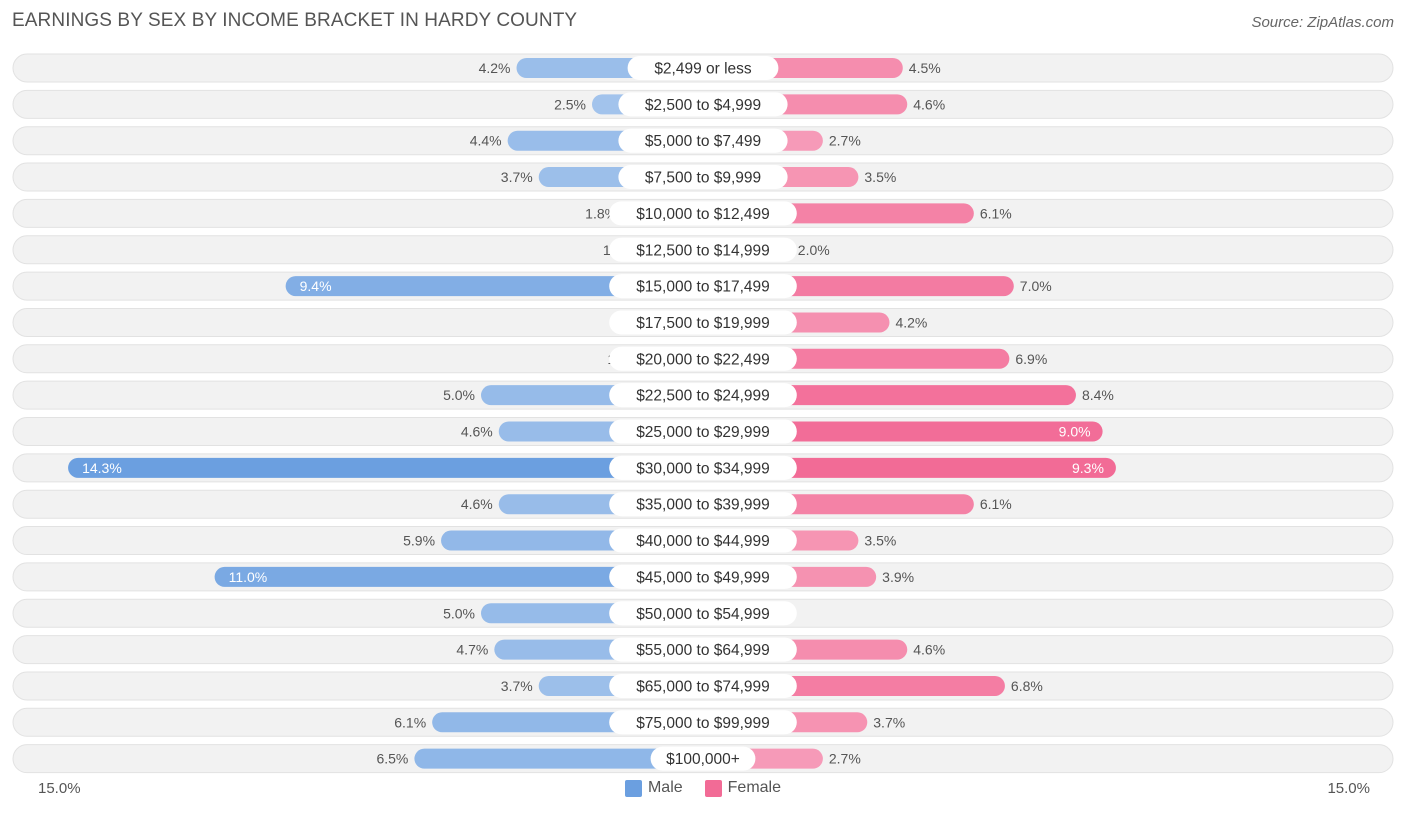  I want to click on category-label: $17,500 to $19,999, so click(703, 323).